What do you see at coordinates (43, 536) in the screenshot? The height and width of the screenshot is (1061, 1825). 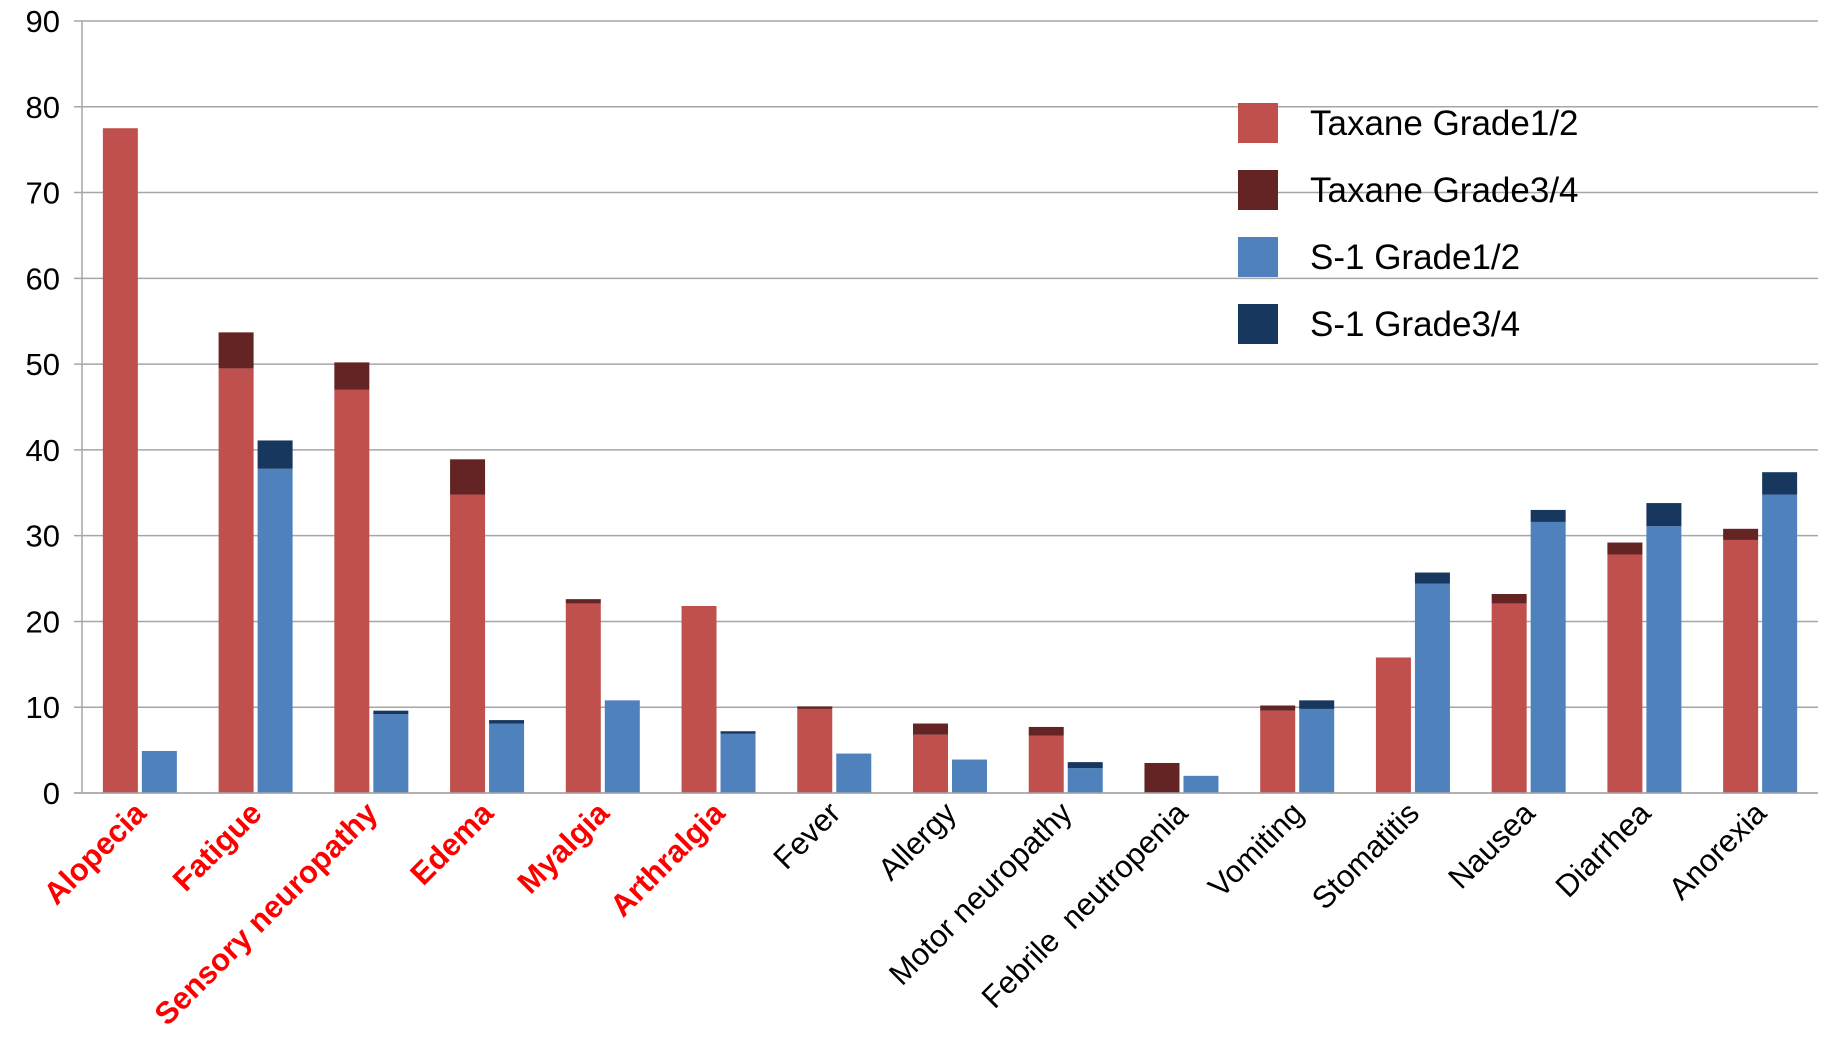 I see `y-tick-label: 30` at bounding box center [43, 536].